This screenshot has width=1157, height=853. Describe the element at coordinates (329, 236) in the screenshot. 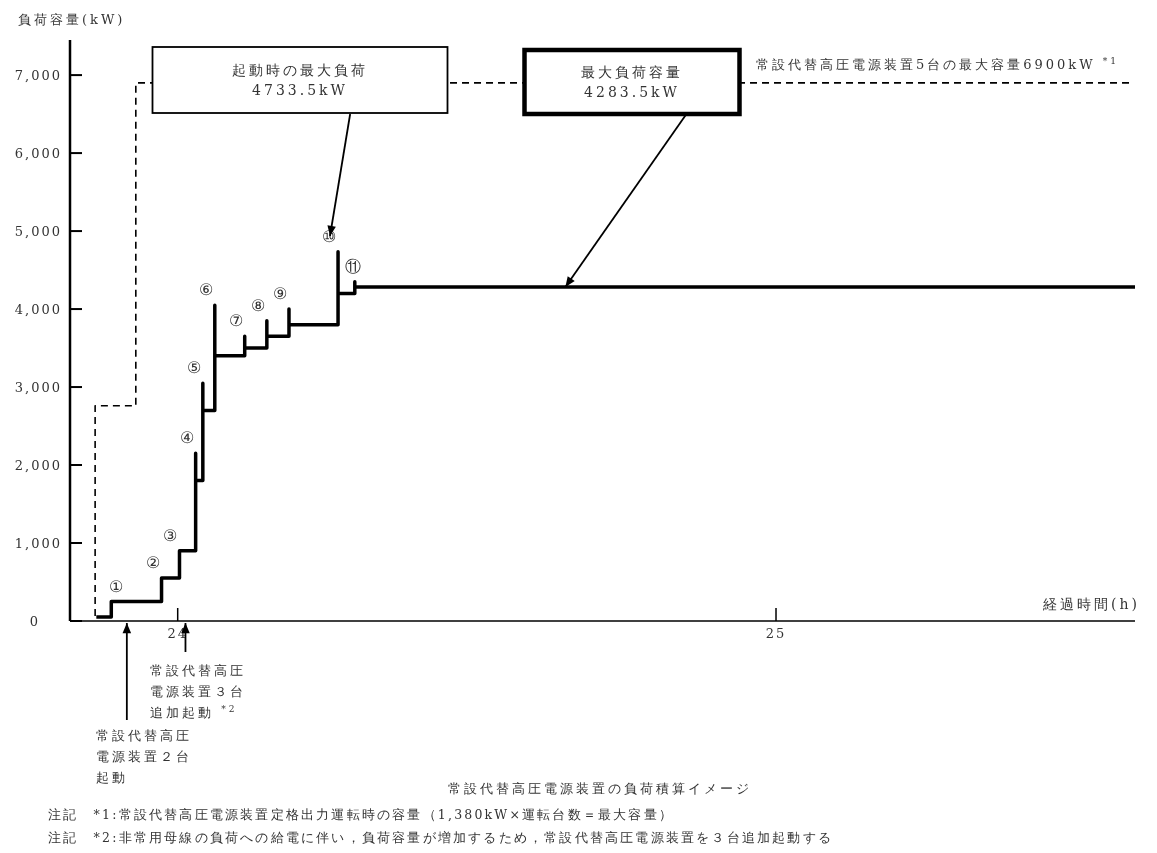

I see `annotation: ⑩` at that location.